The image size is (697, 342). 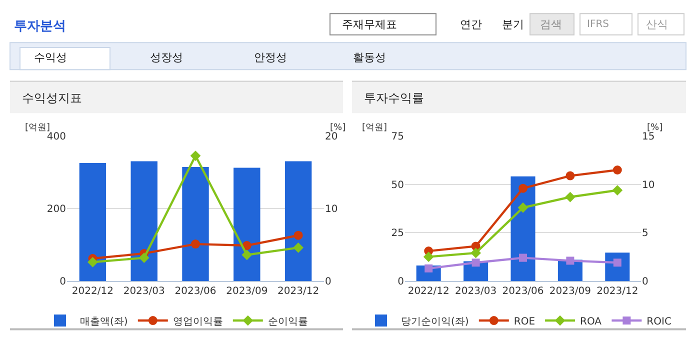 I want to click on text: 연간, so click(x=471, y=24).